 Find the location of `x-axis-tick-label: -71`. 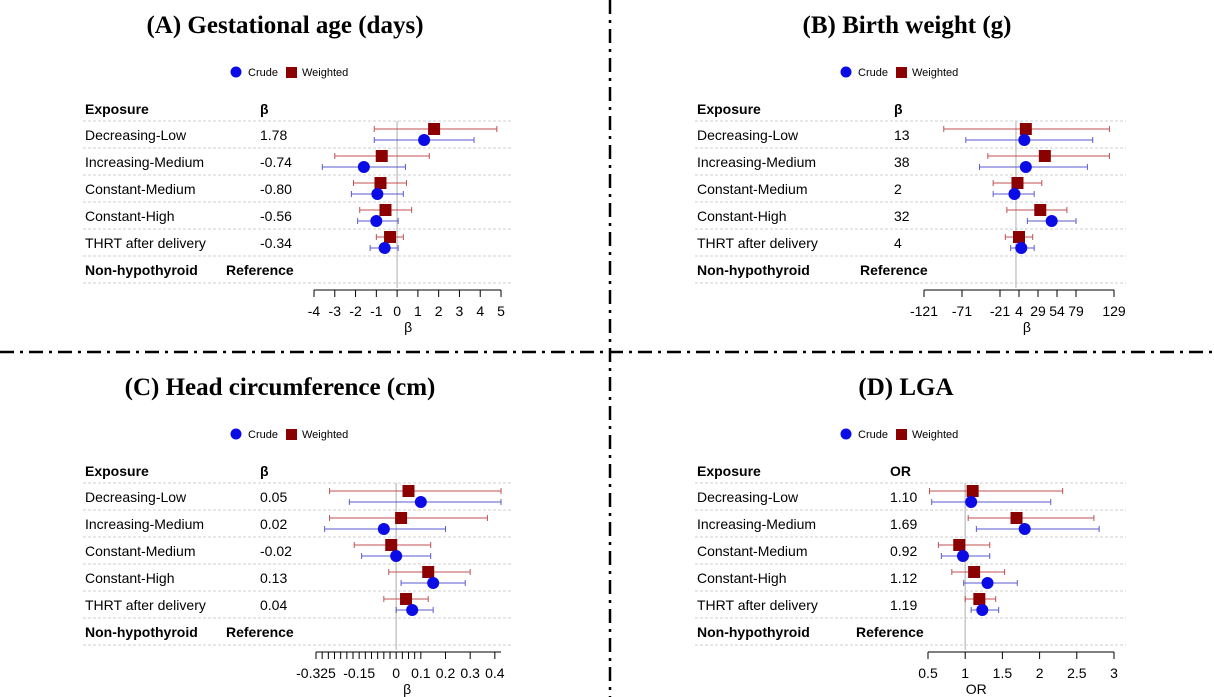

x-axis-tick-label: -71 is located at coordinates (962, 311).